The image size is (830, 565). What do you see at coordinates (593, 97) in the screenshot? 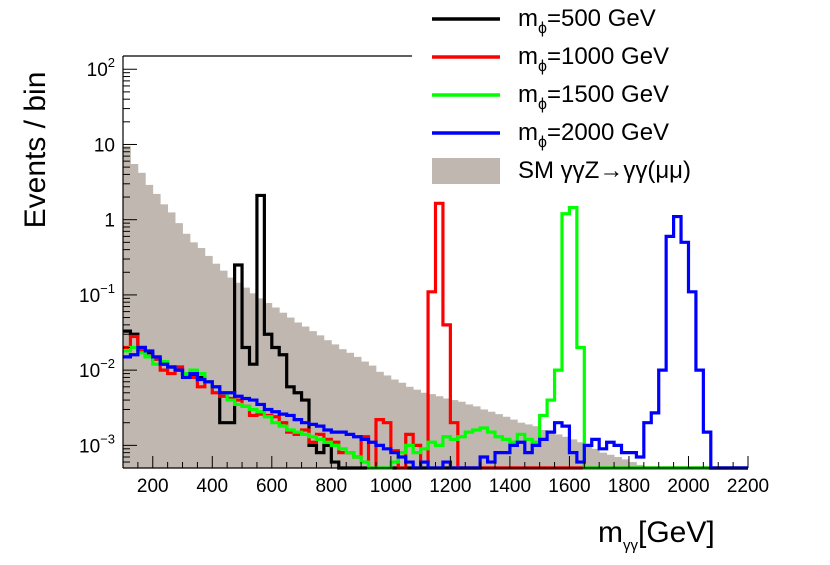
I see `legend-label-3: mϕ=1500 GeV` at bounding box center [593, 97].